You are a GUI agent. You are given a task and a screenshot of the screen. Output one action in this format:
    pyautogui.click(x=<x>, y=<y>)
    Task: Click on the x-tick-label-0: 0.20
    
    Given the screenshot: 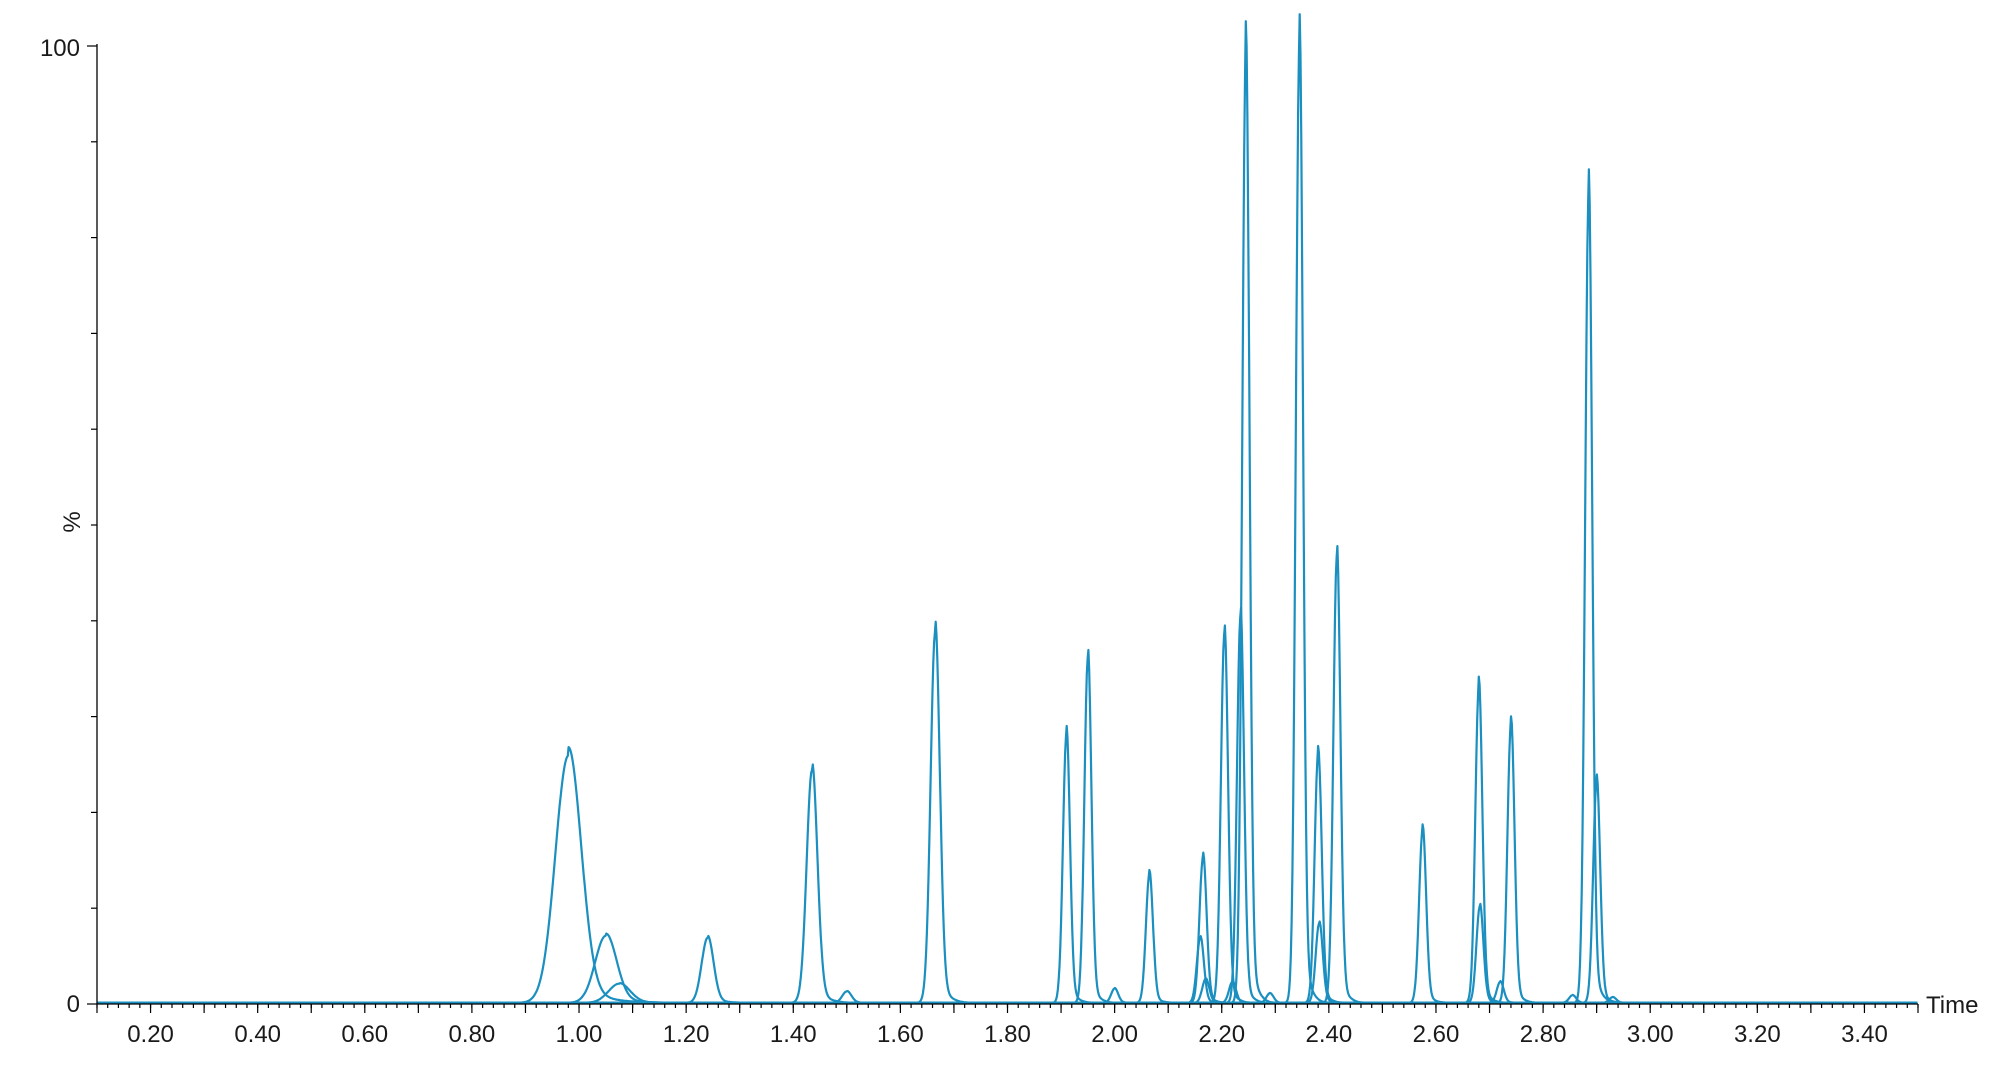 What is the action you would take?
    pyautogui.click(x=150, y=1034)
    